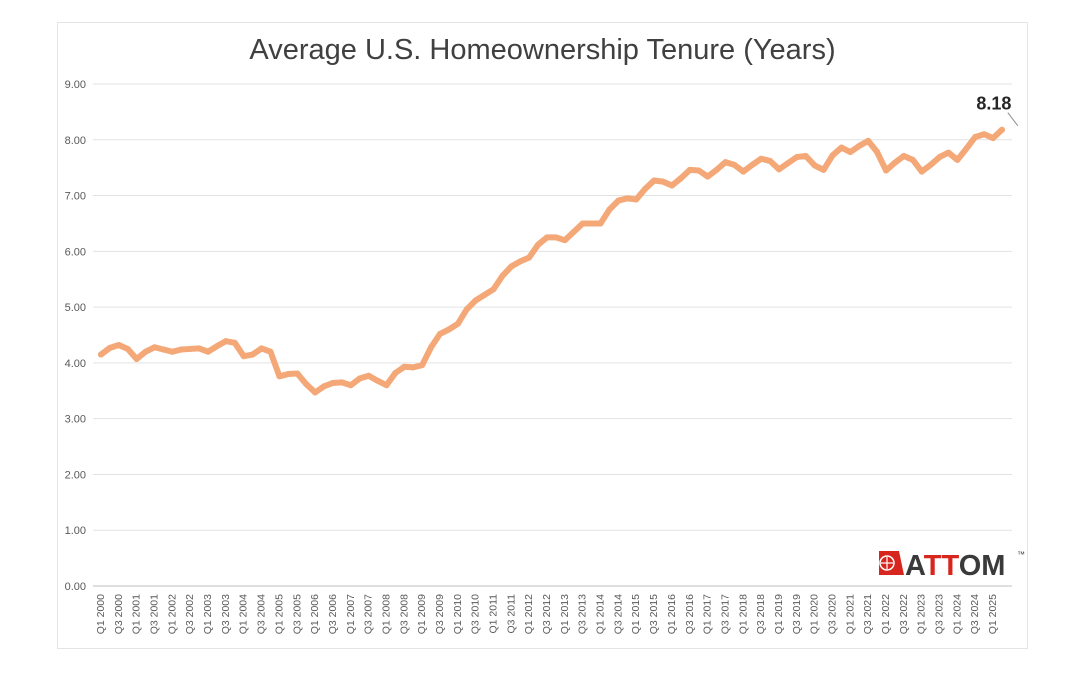 This screenshot has width=1080, height=675. I want to click on x-tick-label: Q3 2019, so click(797, 614).